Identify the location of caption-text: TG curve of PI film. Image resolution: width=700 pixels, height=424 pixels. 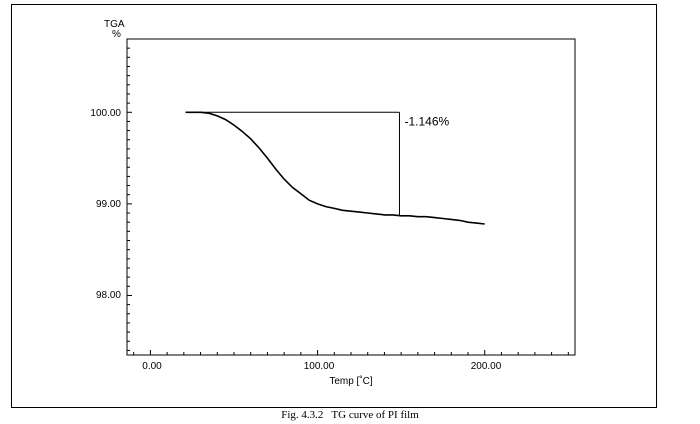
(375, 415).